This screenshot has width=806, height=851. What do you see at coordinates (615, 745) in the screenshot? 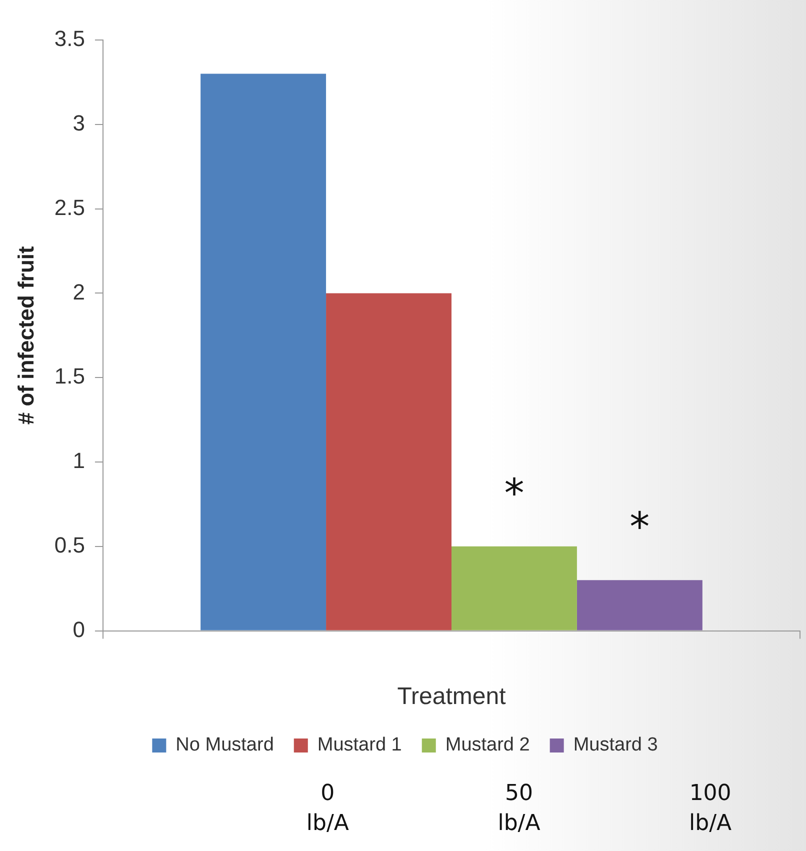
I see `legend-label: Mustard 3` at bounding box center [615, 745].